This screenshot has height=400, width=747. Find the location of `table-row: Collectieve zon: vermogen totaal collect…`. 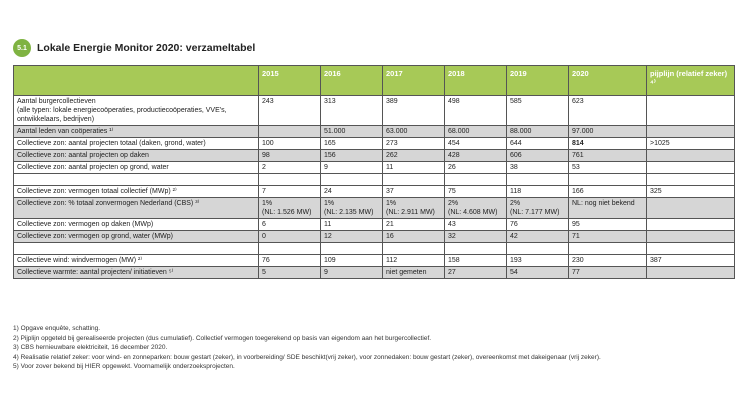

table-row: Collectieve zon: vermogen totaal collect… is located at coordinates (374, 191).